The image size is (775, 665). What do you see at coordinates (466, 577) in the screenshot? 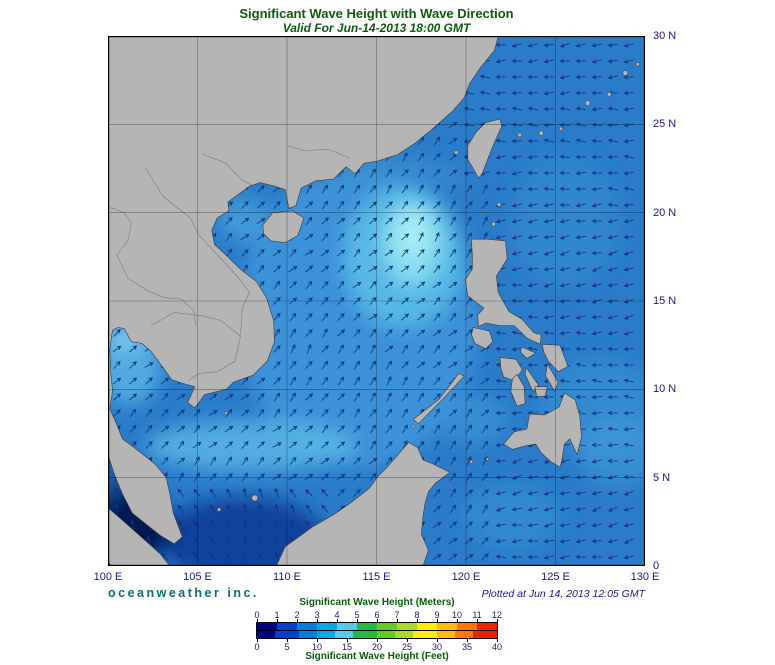
I see `lon-tick-label: 120 E` at bounding box center [466, 577].